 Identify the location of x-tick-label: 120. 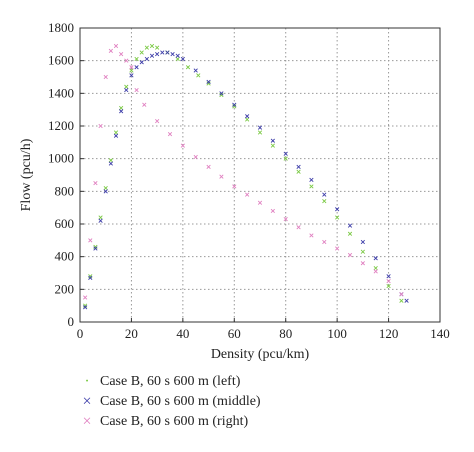
(389, 333).